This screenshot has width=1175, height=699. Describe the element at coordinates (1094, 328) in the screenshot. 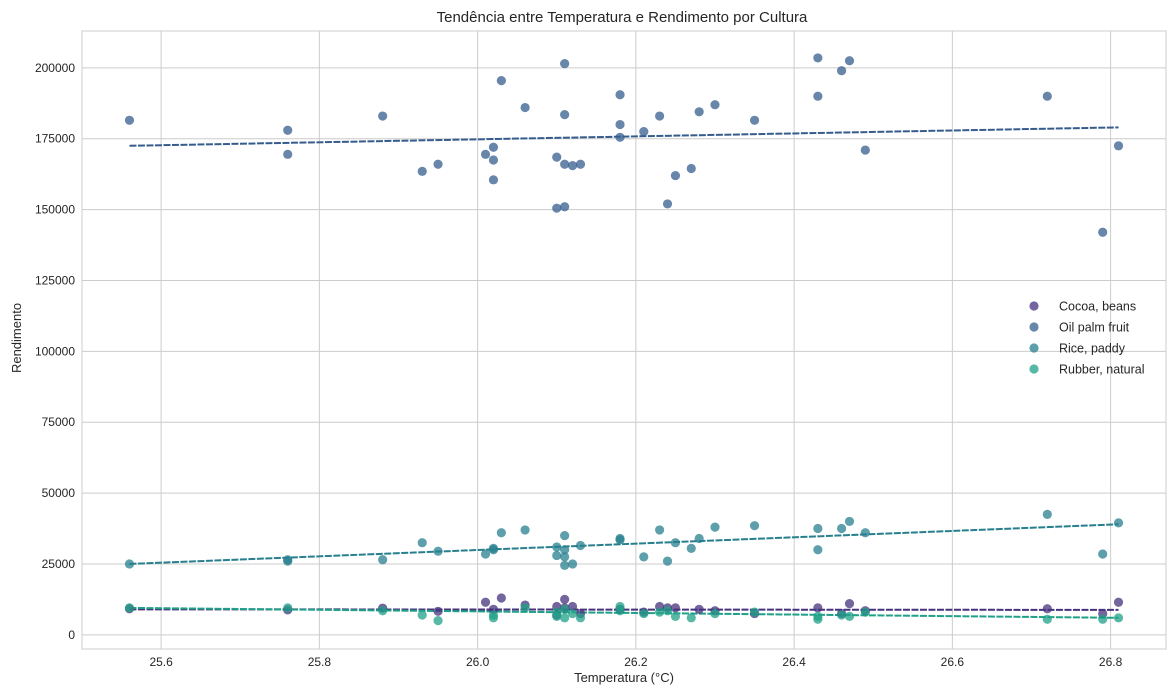

I see `legend-label-oil-palm-fruit: Oil palm fruit` at that location.